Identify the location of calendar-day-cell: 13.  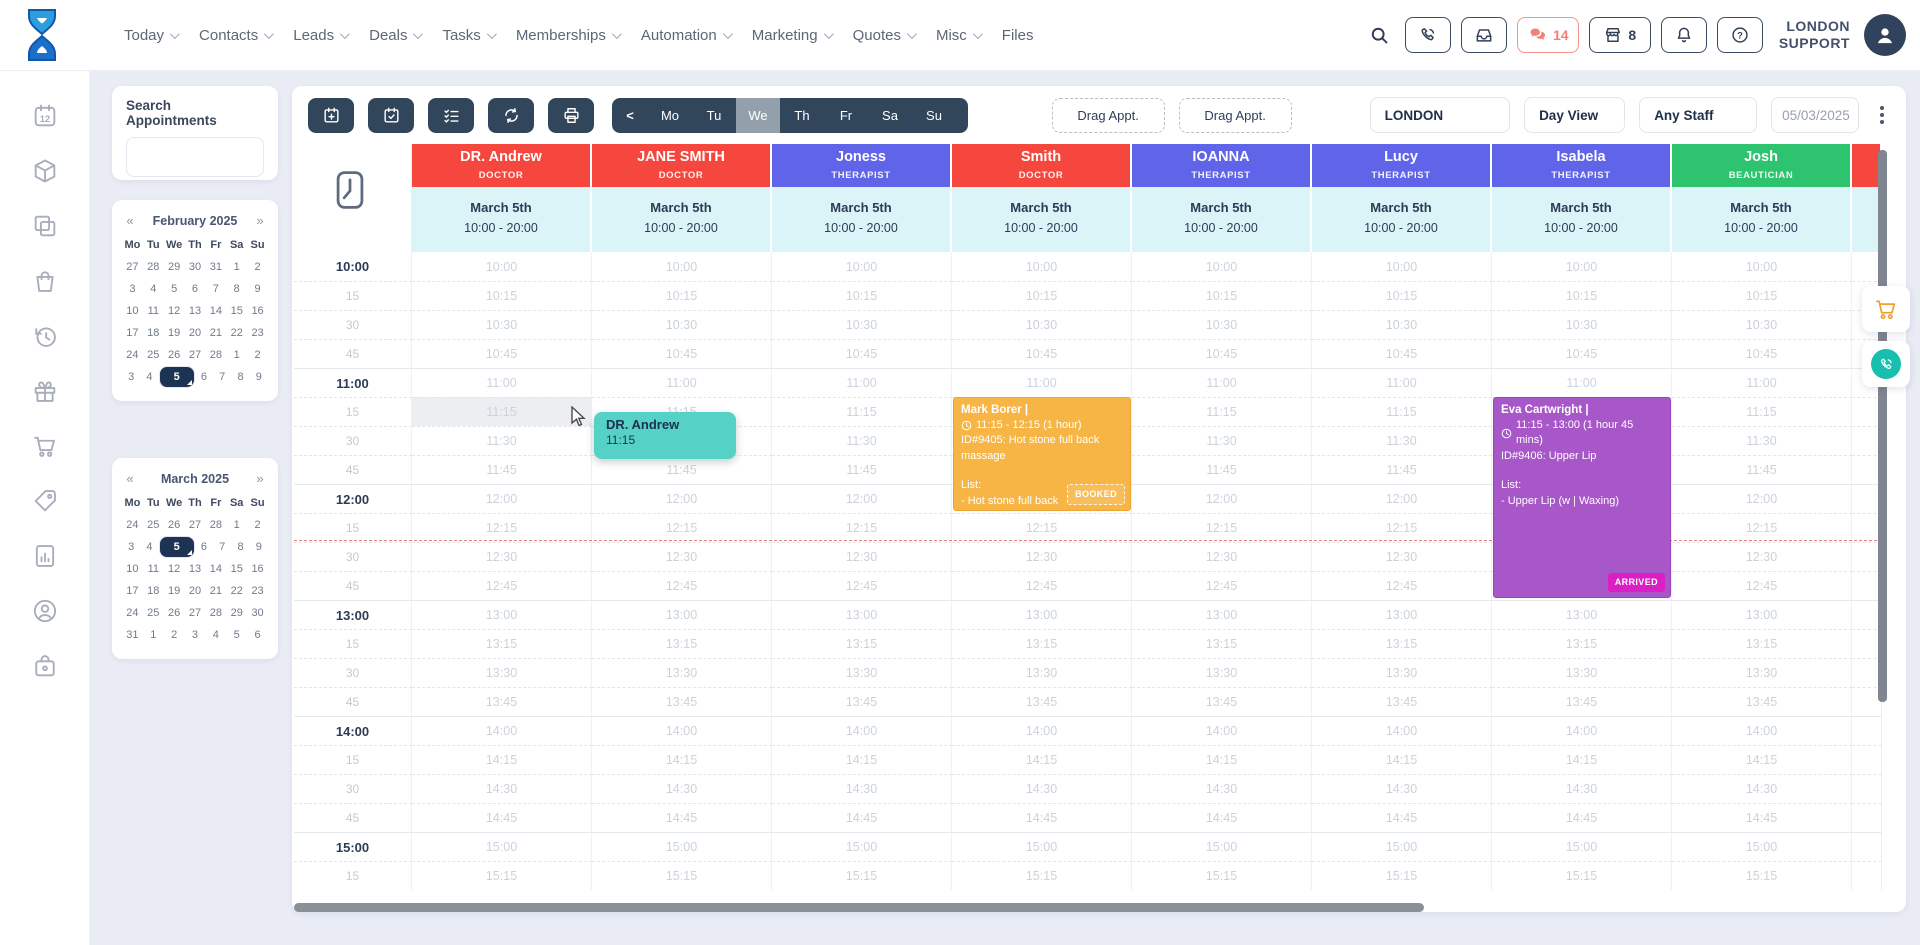
(195, 311).